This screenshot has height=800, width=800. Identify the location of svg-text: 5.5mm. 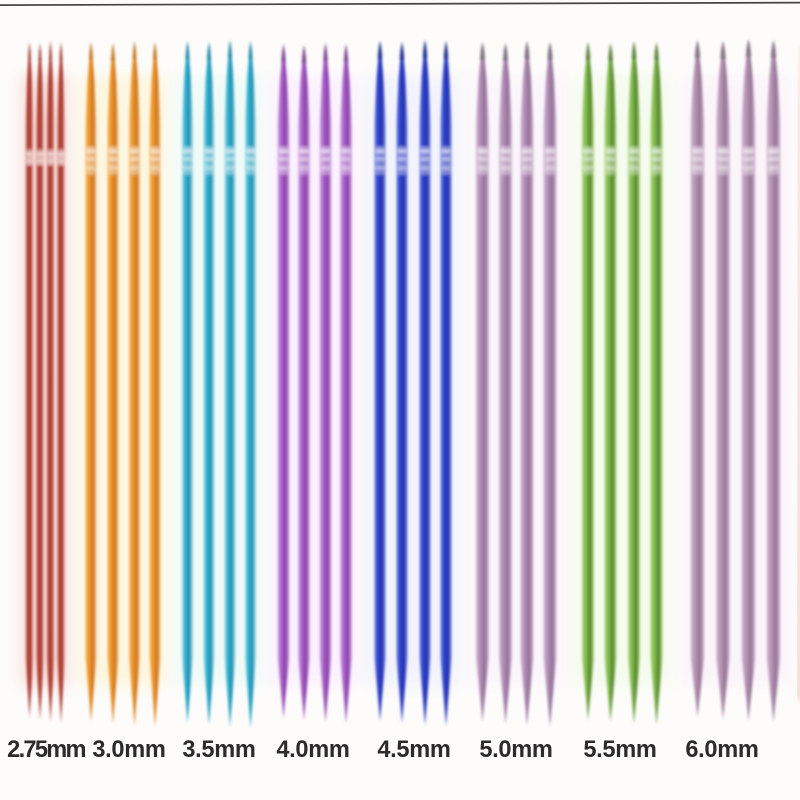
(619, 750).